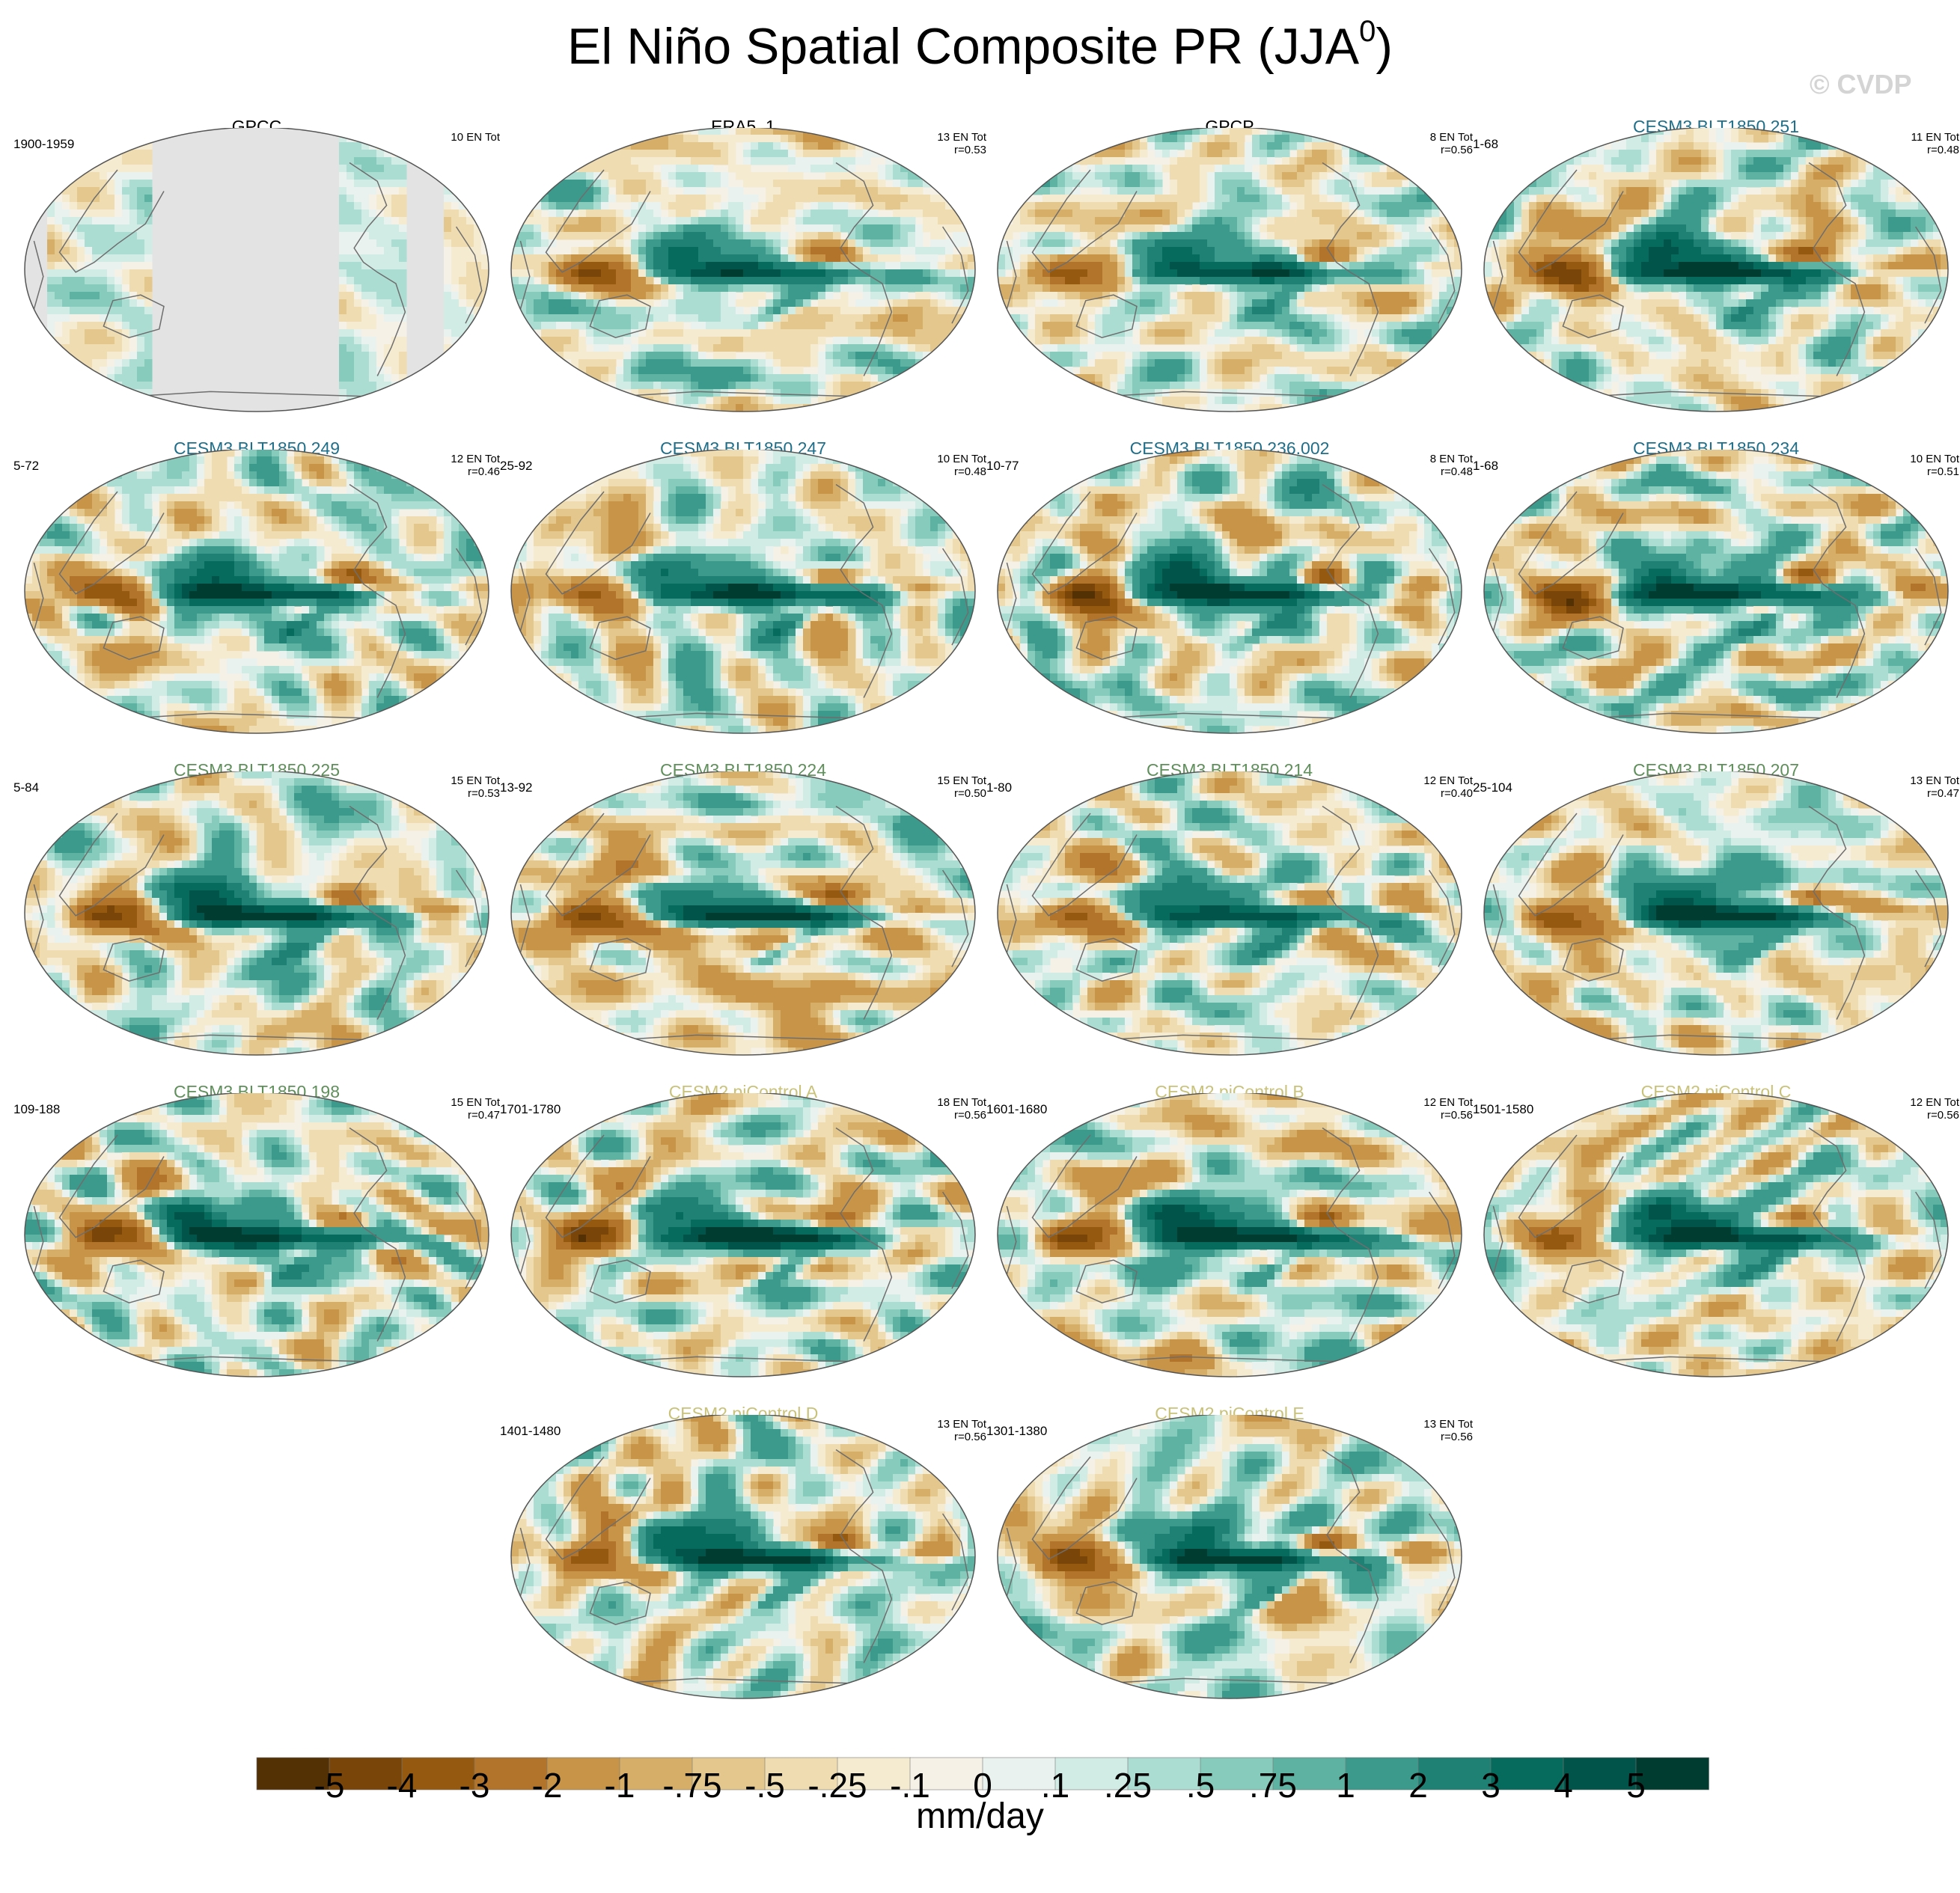 The width and height of the screenshot is (1960, 1893). I want to click on panel-pattern-correlation: r=0.47, so click(1943, 794).